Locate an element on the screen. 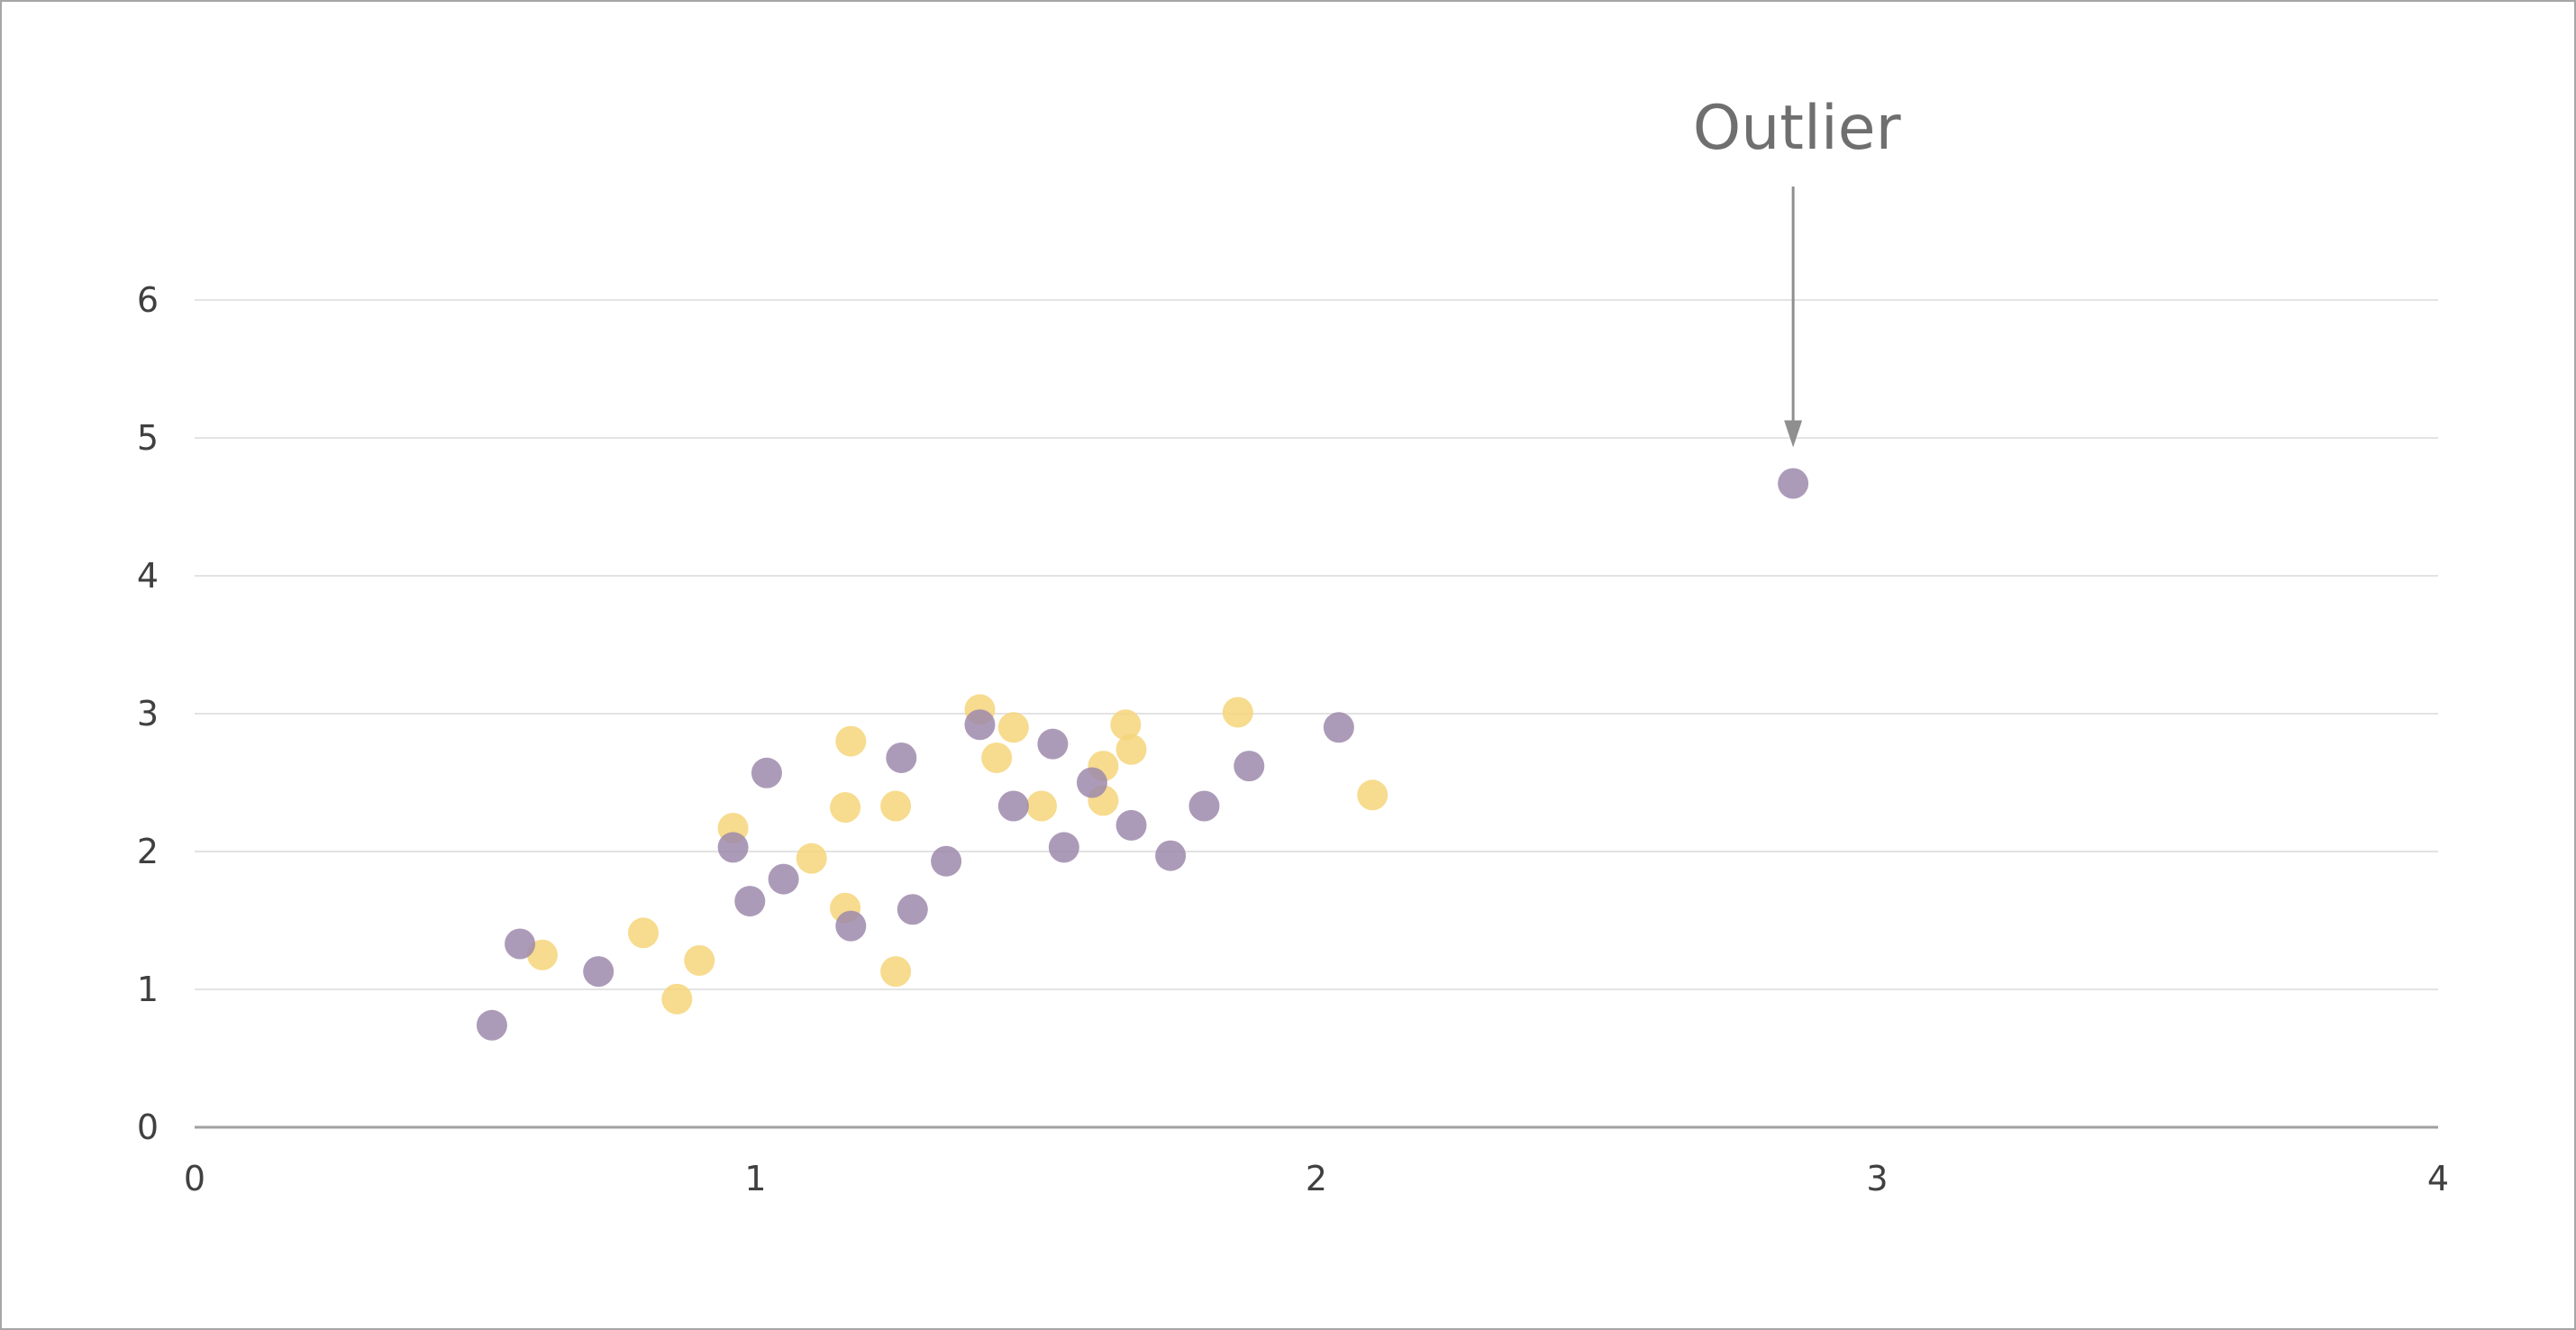 The height and width of the screenshot is (1330, 2576). x-tick-label: 0 is located at coordinates (194, 1178).